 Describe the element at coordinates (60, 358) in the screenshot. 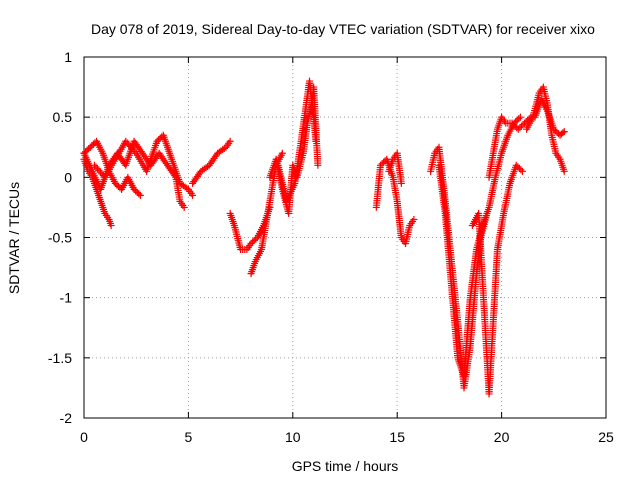

I see `y-tick-label: -1.5` at that location.